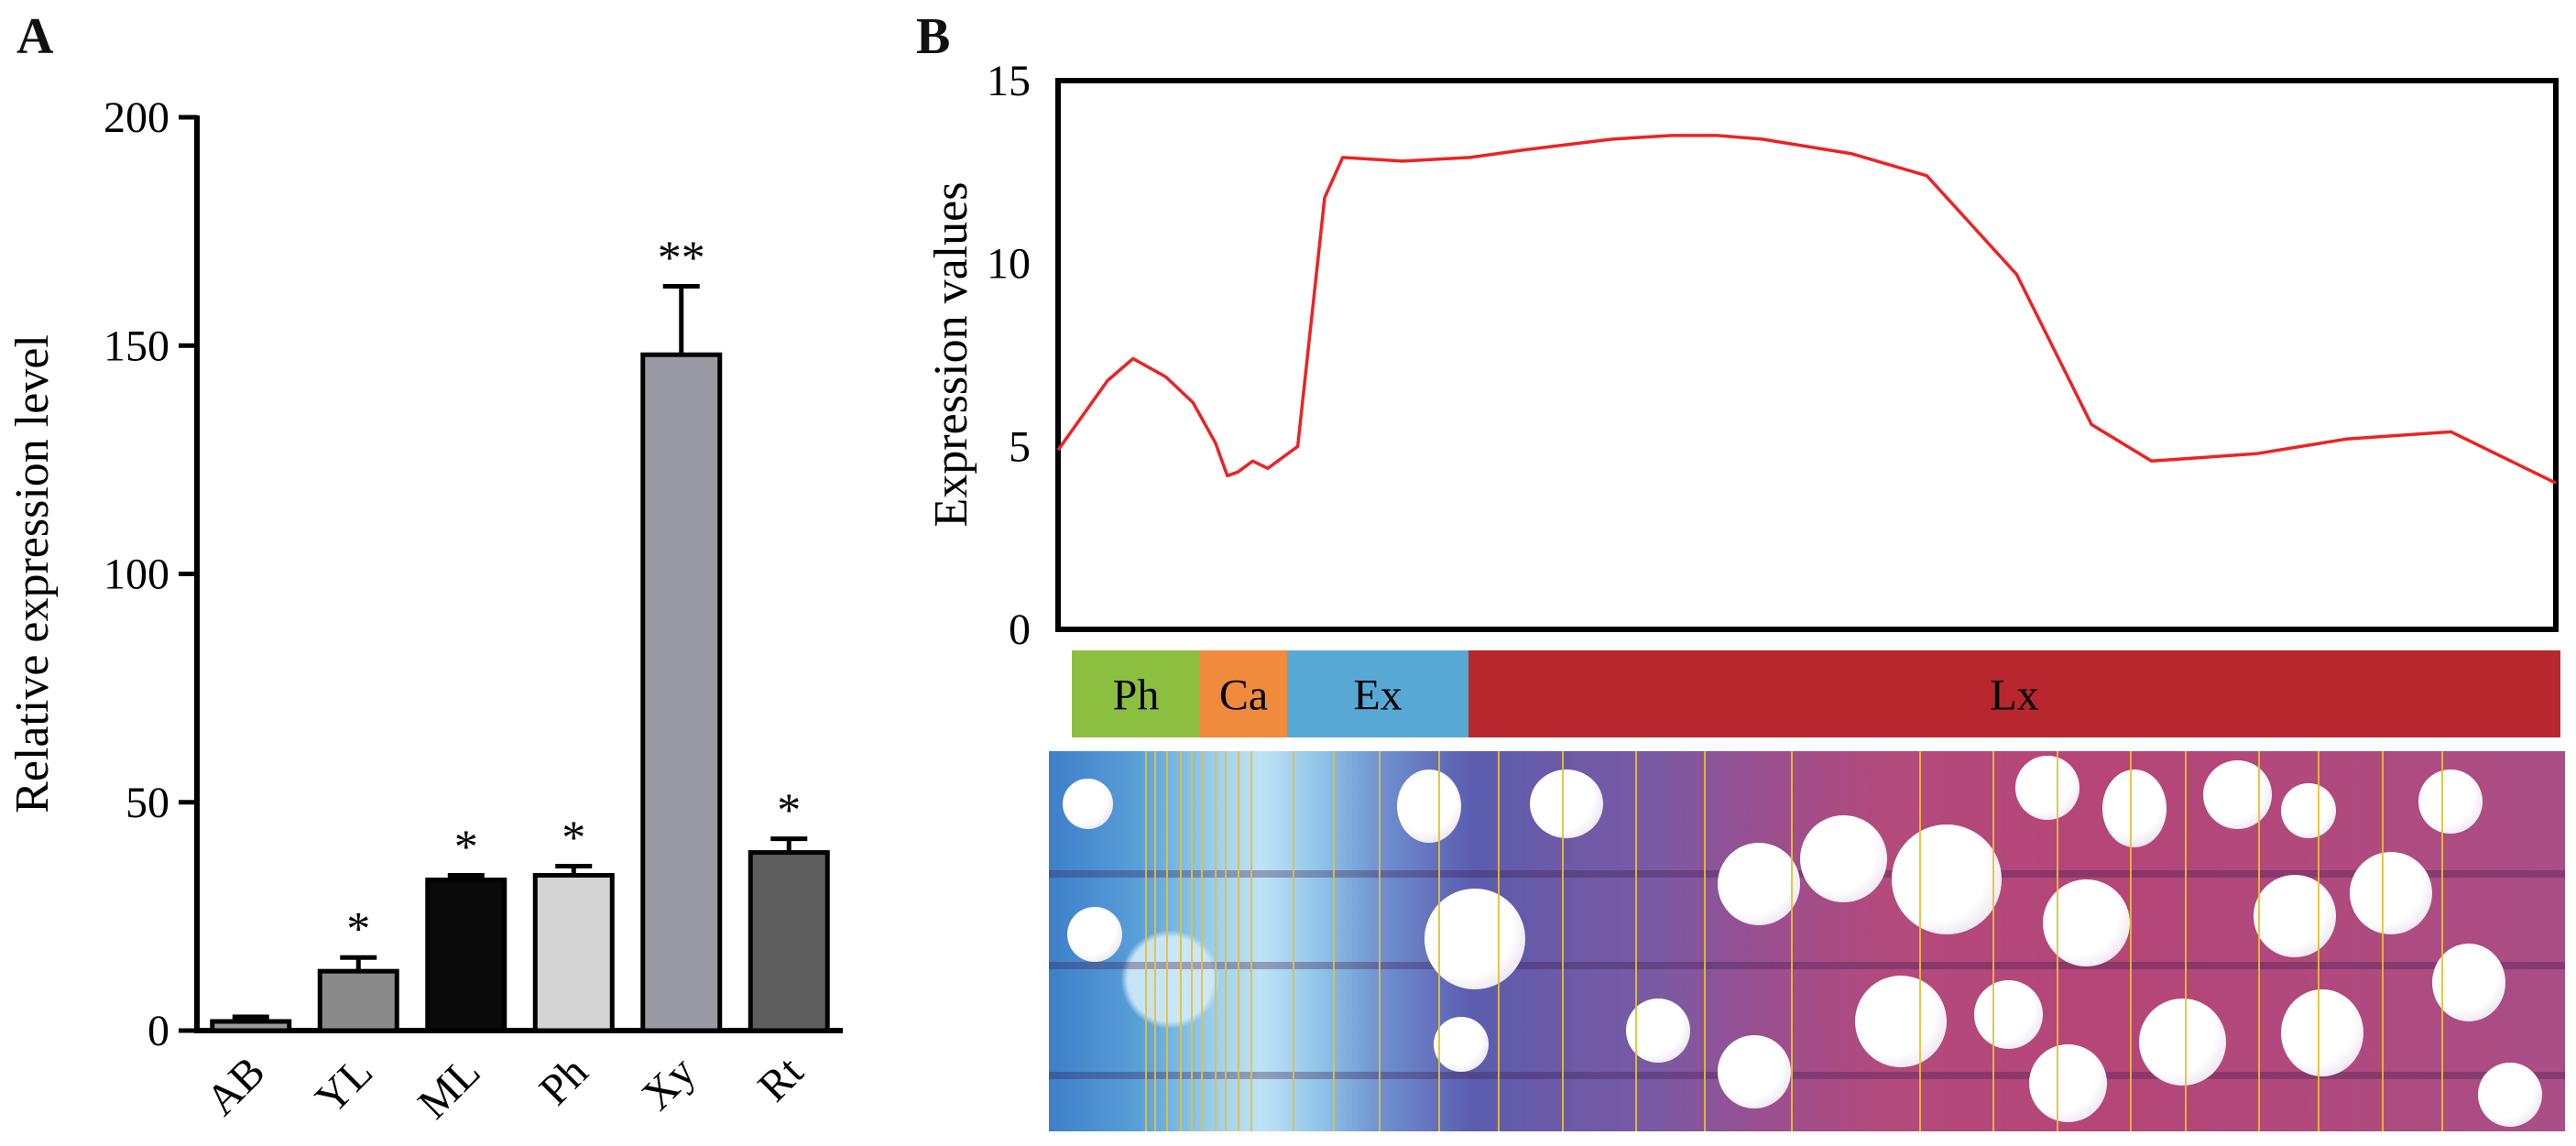 This screenshot has width=2576, height=1146. Describe the element at coordinates (934, 36) in the screenshot. I see `panel-label-b: B` at that location.